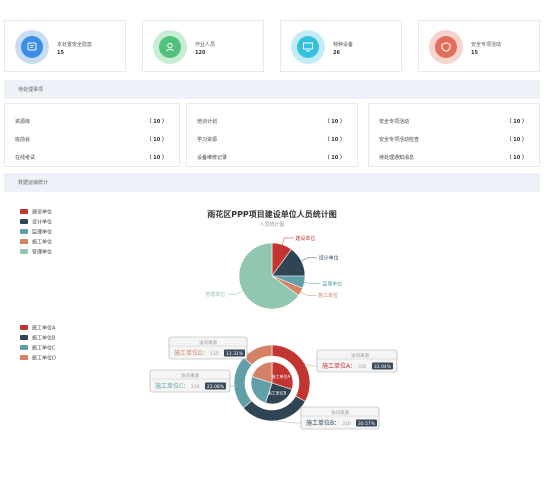  Describe the element at coordinates (455, 158) in the screenshot. I see `todo-item: 待处理通知消息 （ 10 ）` at that location.